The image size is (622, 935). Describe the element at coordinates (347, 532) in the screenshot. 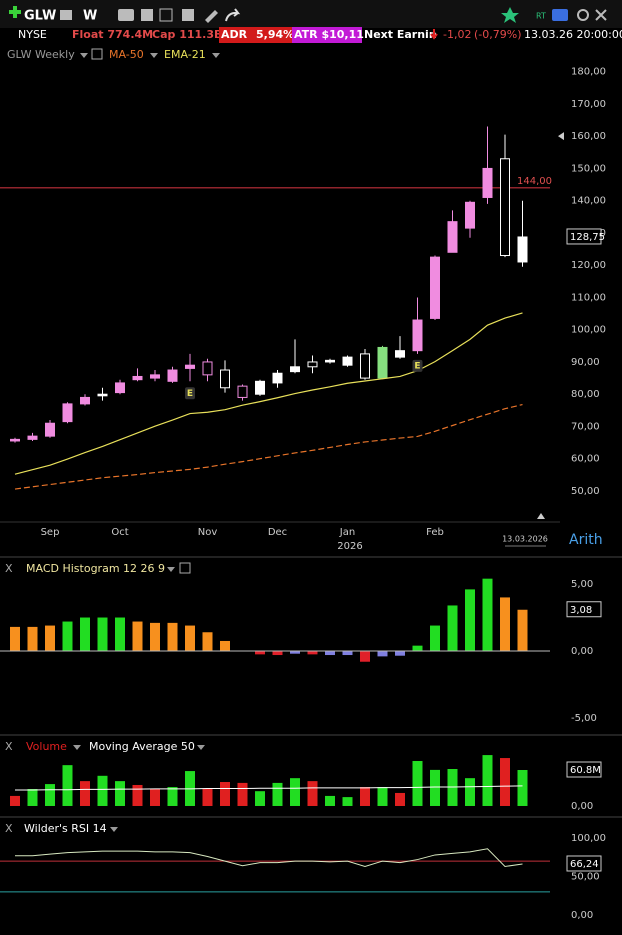

I see `x-tick-label: Jan` at that location.